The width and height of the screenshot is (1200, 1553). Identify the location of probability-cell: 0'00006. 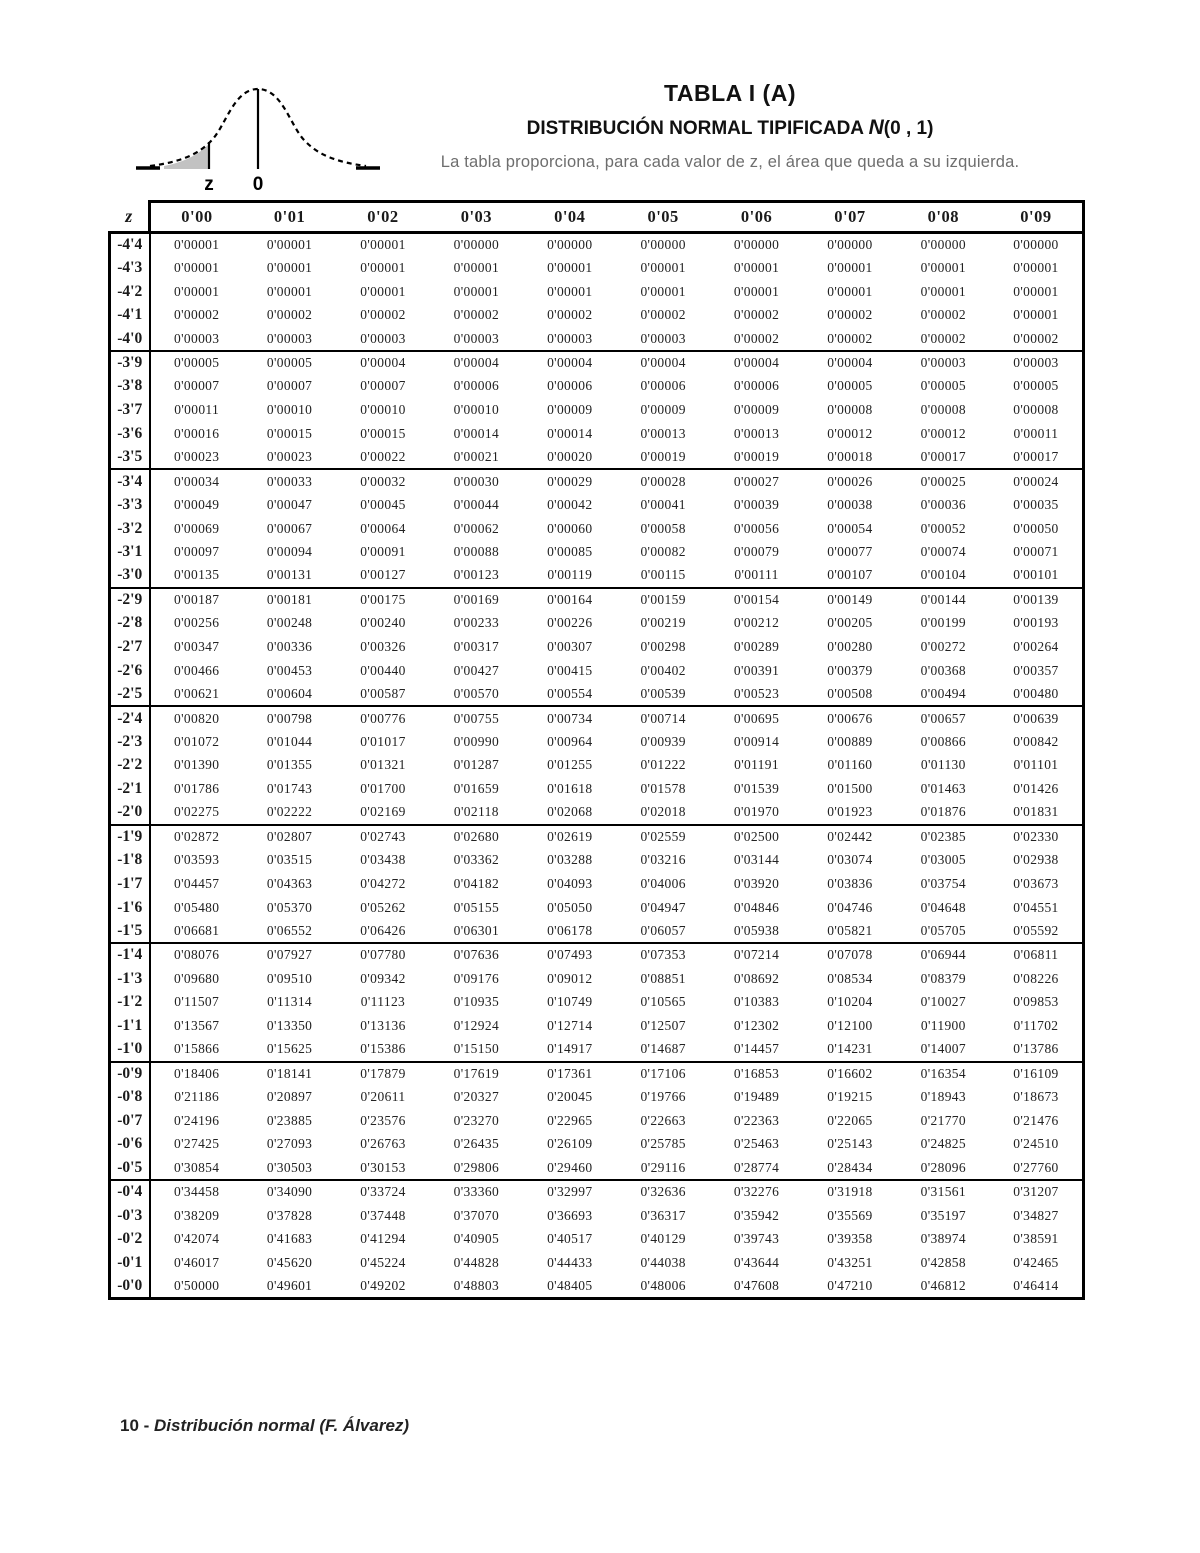
(476, 386).